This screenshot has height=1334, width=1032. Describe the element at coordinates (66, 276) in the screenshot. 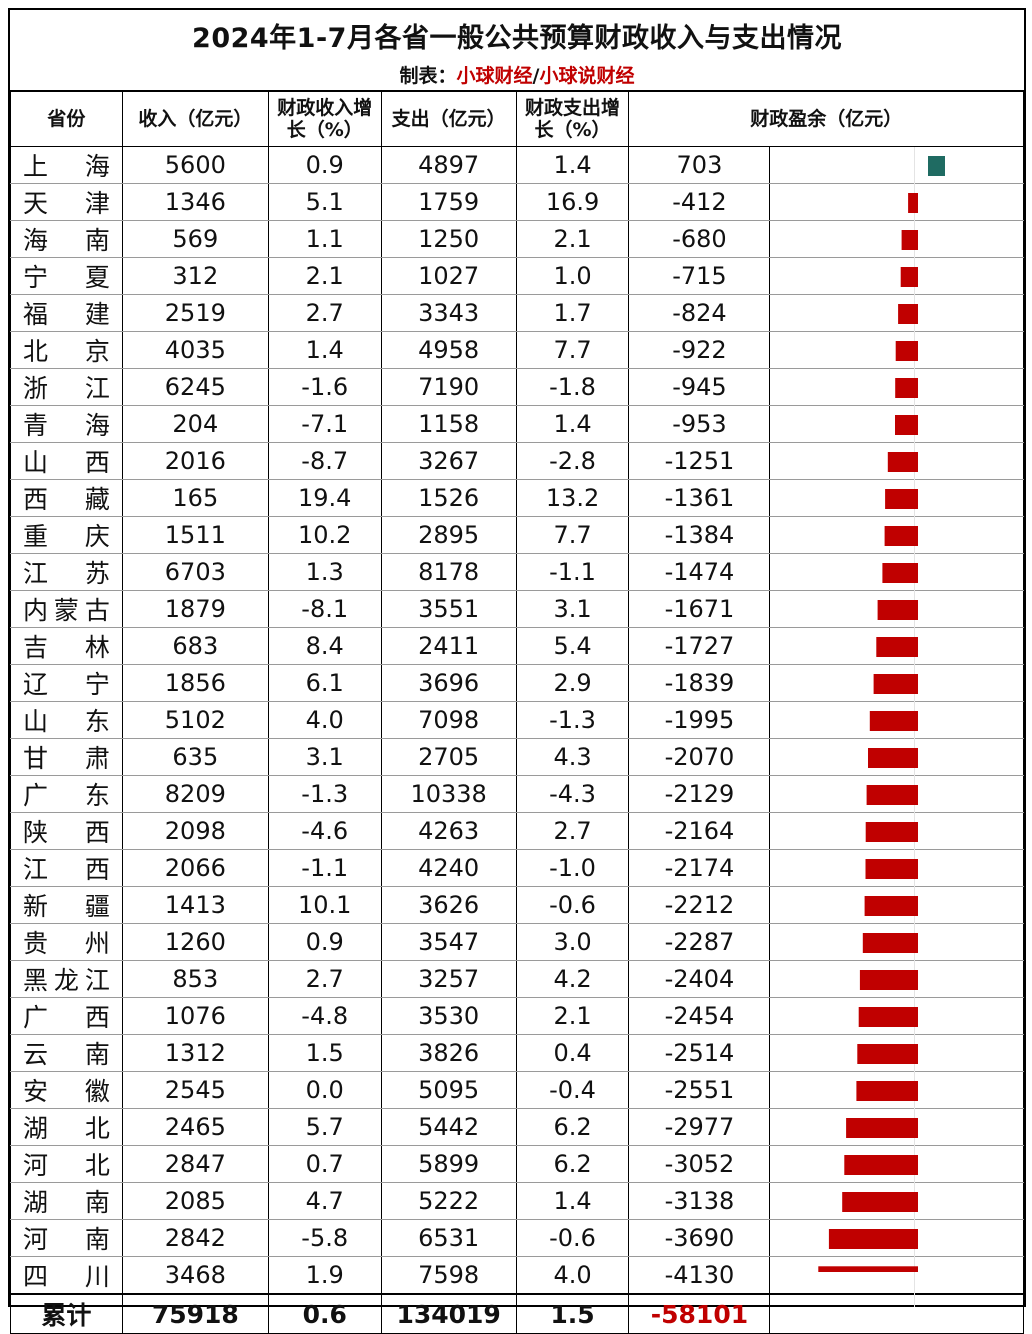

I see `cell-province: 宁夏` at that location.